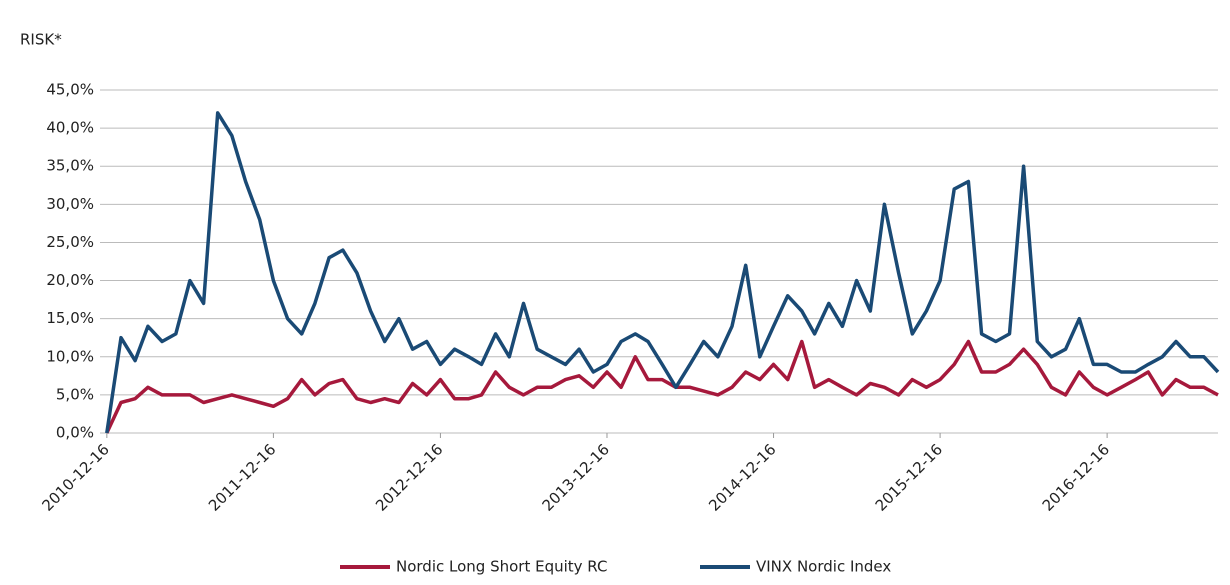 The width and height of the screenshot is (1230, 585). I want to click on y-tick-label: 20,0%, so click(70, 280).